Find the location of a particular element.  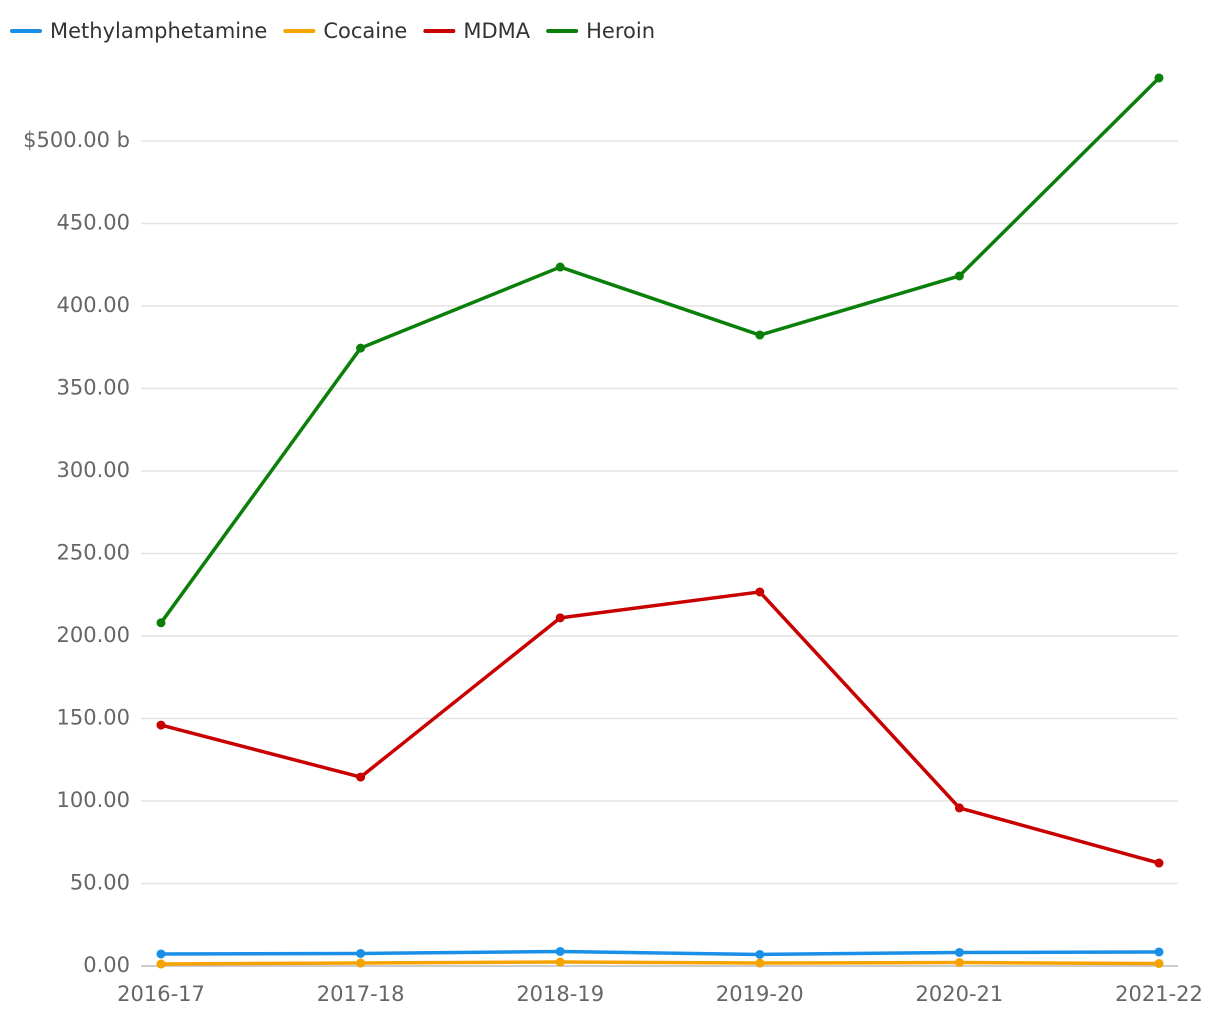

y-tick-label: 150.00 is located at coordinates (93, 718).